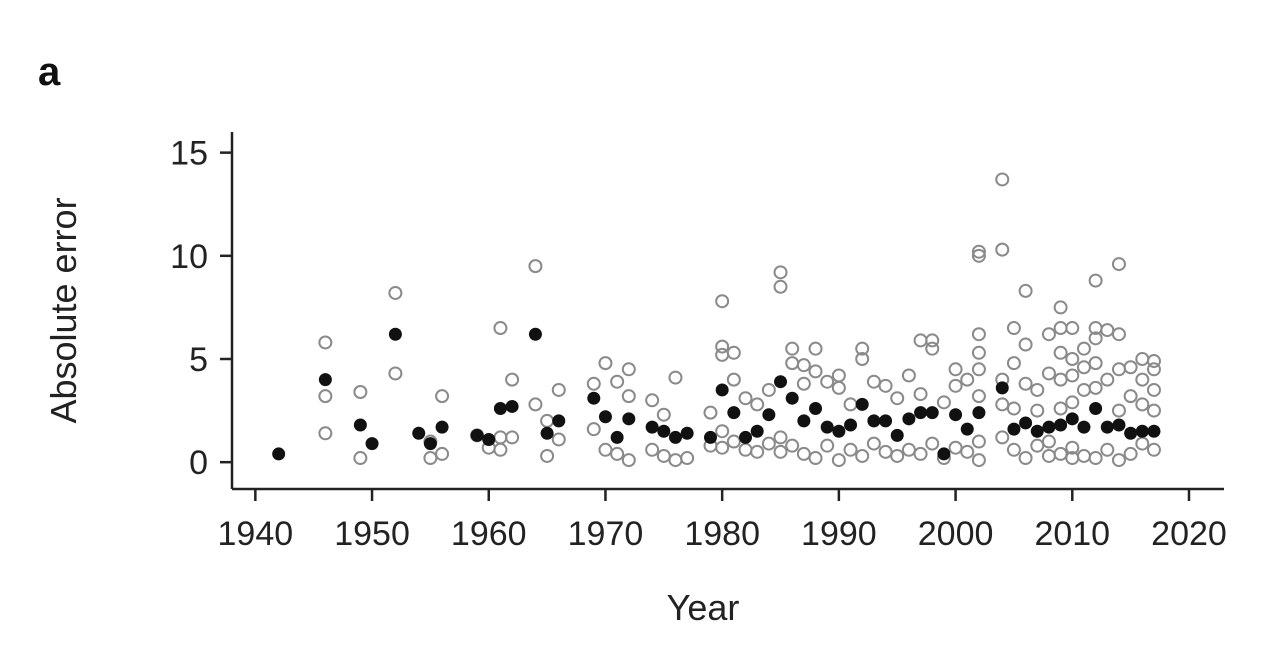 The height and width of the screenshot is (652, 1280). What do you see at coordinates (1189, 534) in the screenshot?
I see `x-tick-label: 2020` at bounding box center [1189, 534].